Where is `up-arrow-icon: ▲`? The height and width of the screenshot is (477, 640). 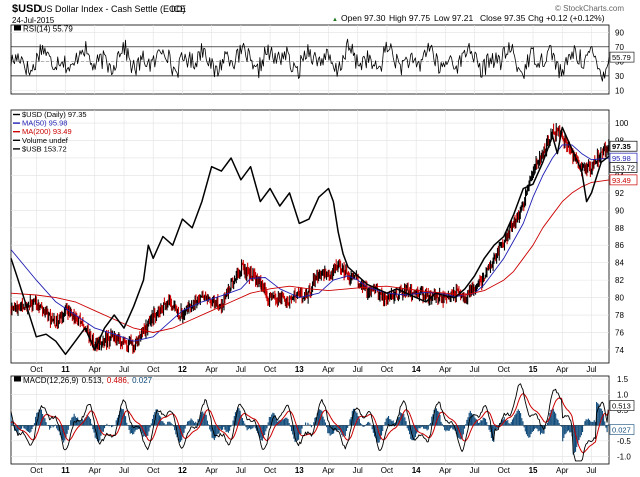
up-arrow-icon: ▲ is located at coordinates (335, 20).